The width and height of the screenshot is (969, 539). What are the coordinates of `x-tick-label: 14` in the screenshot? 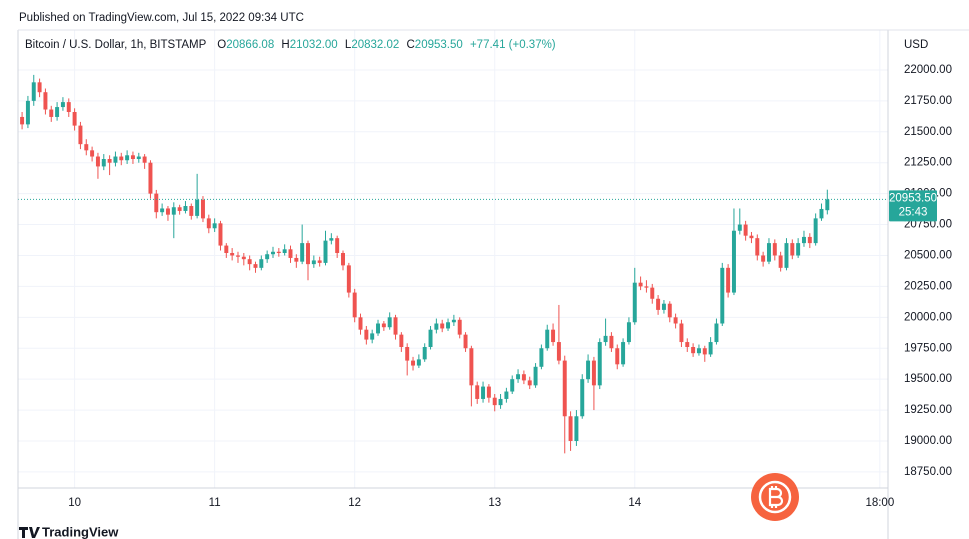 It's located at (634, 503).